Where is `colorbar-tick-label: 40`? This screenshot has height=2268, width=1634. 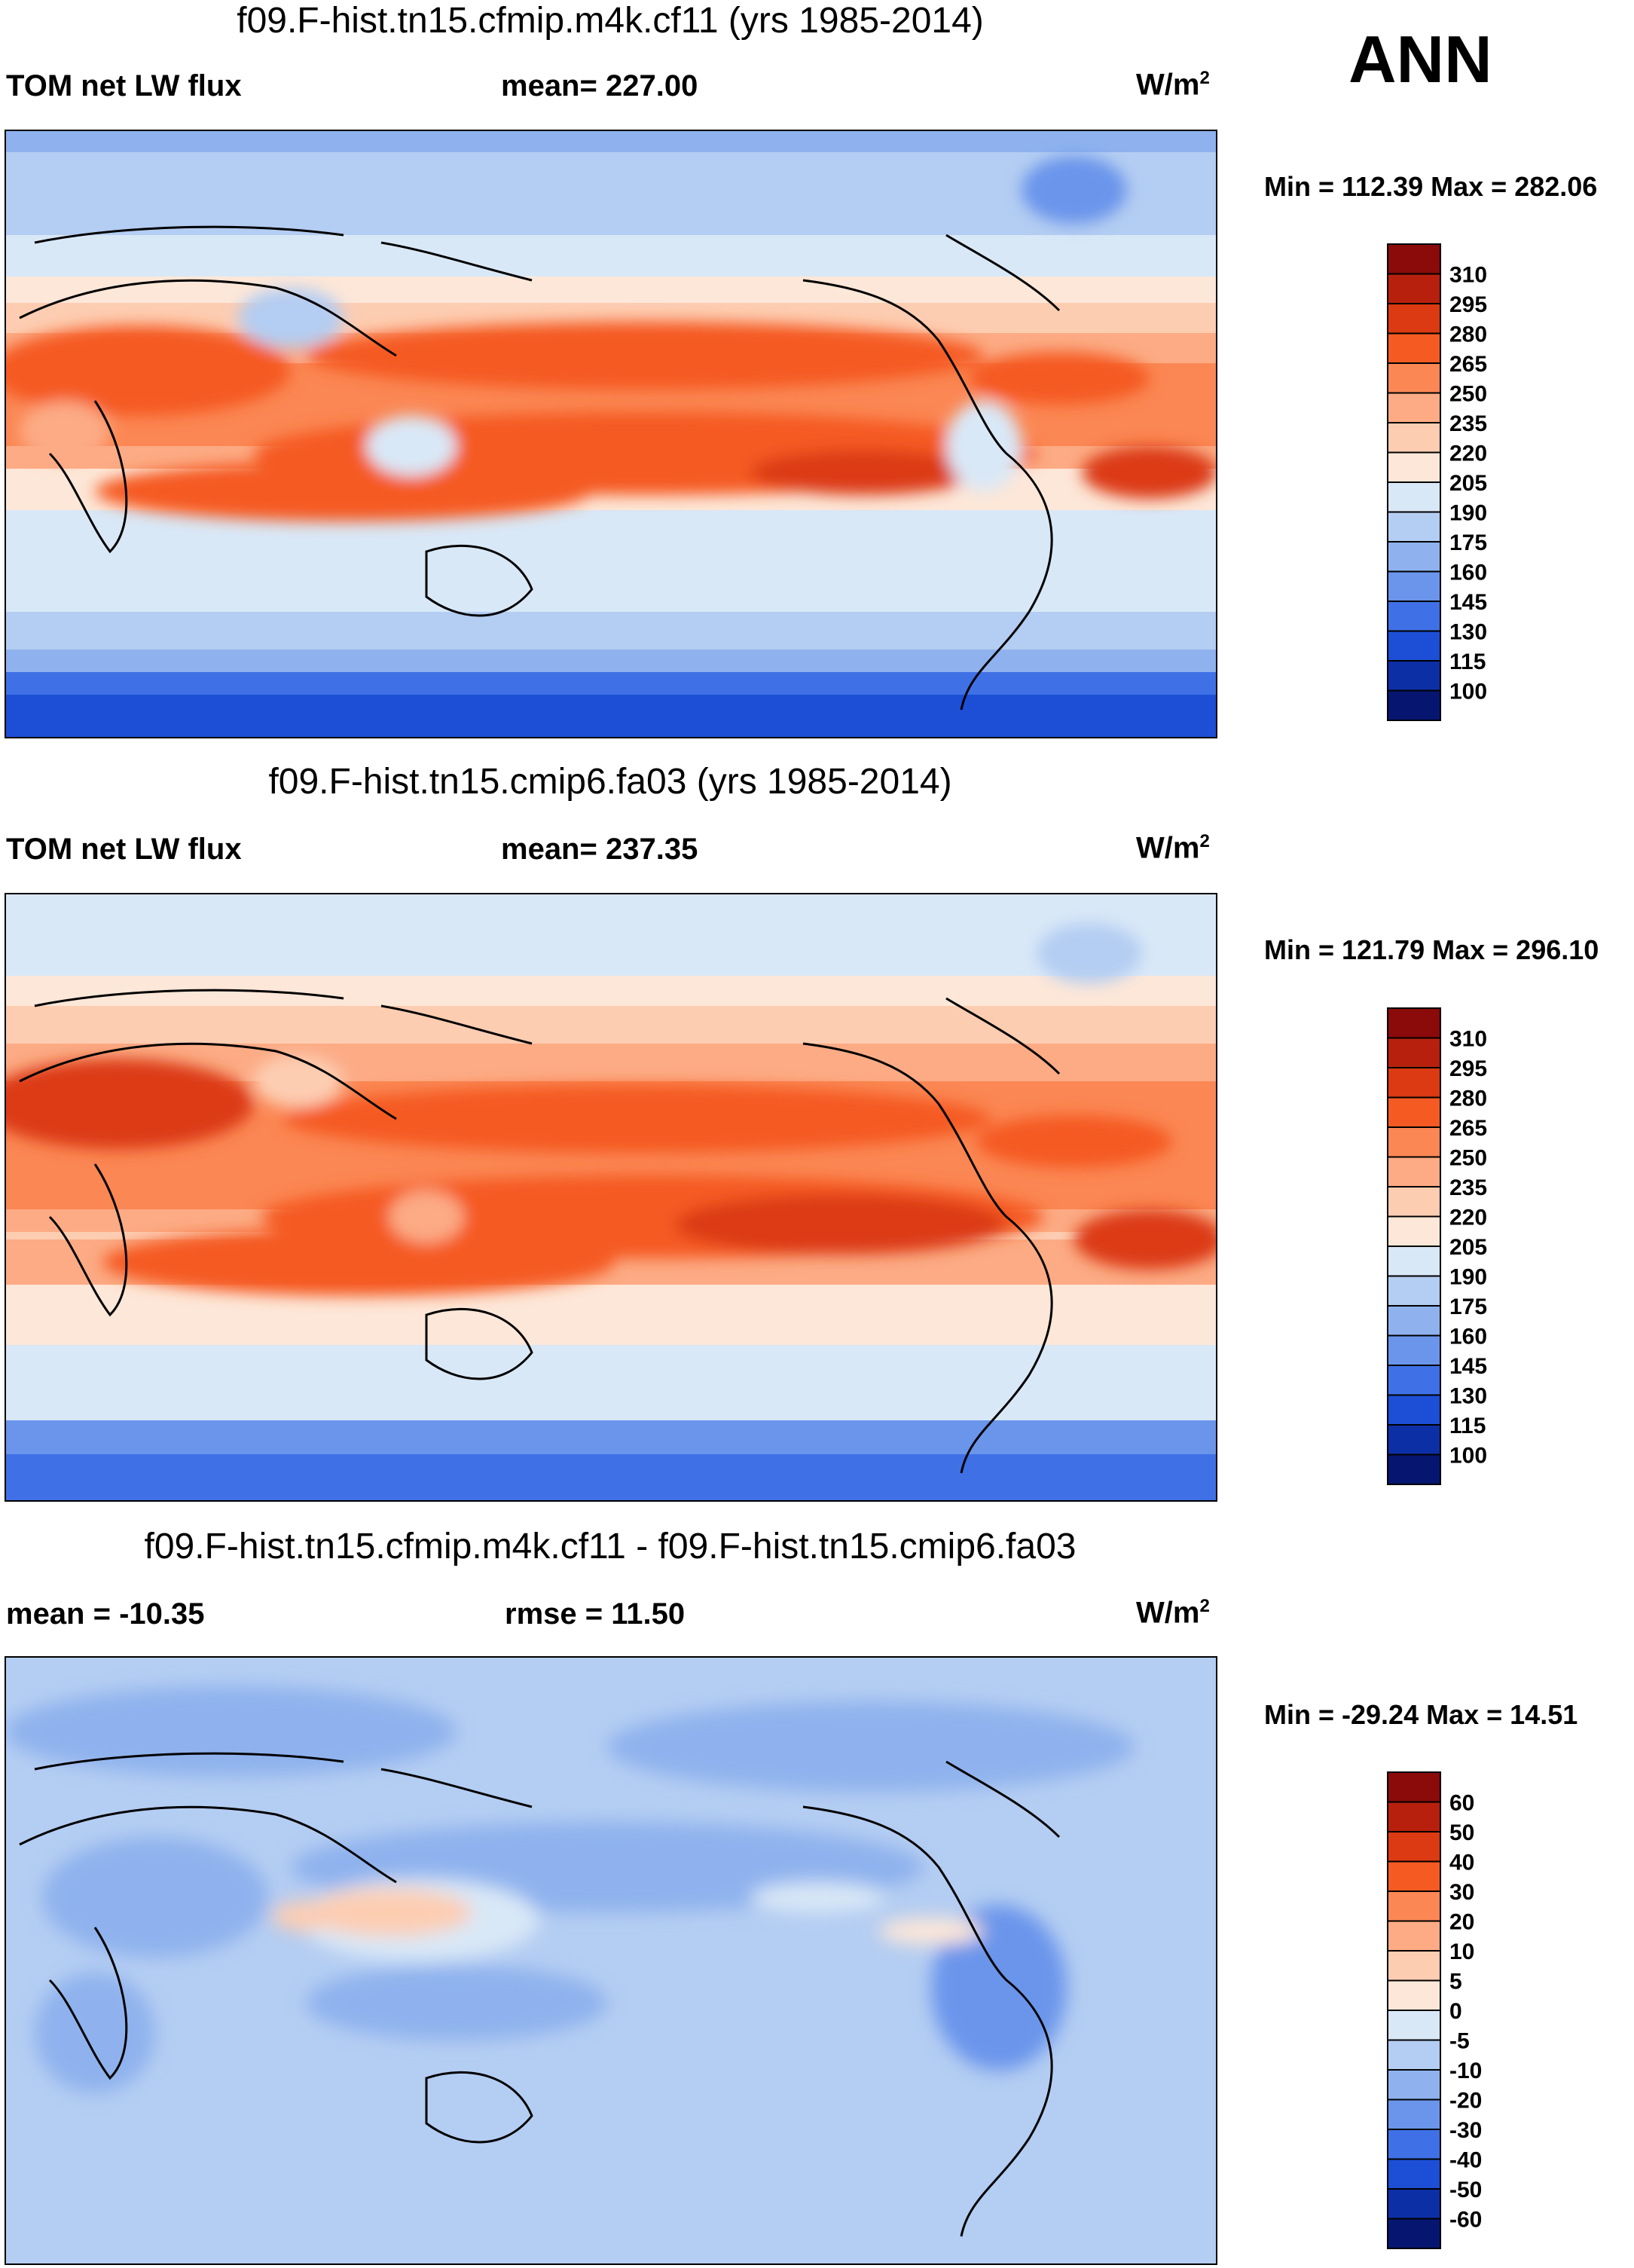
colorbar-tick-label: 40 is located at coordinates (1461, 1863).